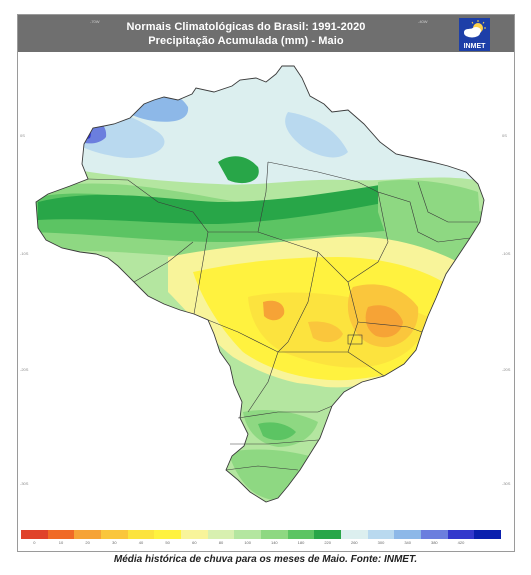 The width and height of the screenshot is (531, 575). Describe the element at coordinates (24, 253) in the screenshot. I see `left-axis-label: -10S` at that location.